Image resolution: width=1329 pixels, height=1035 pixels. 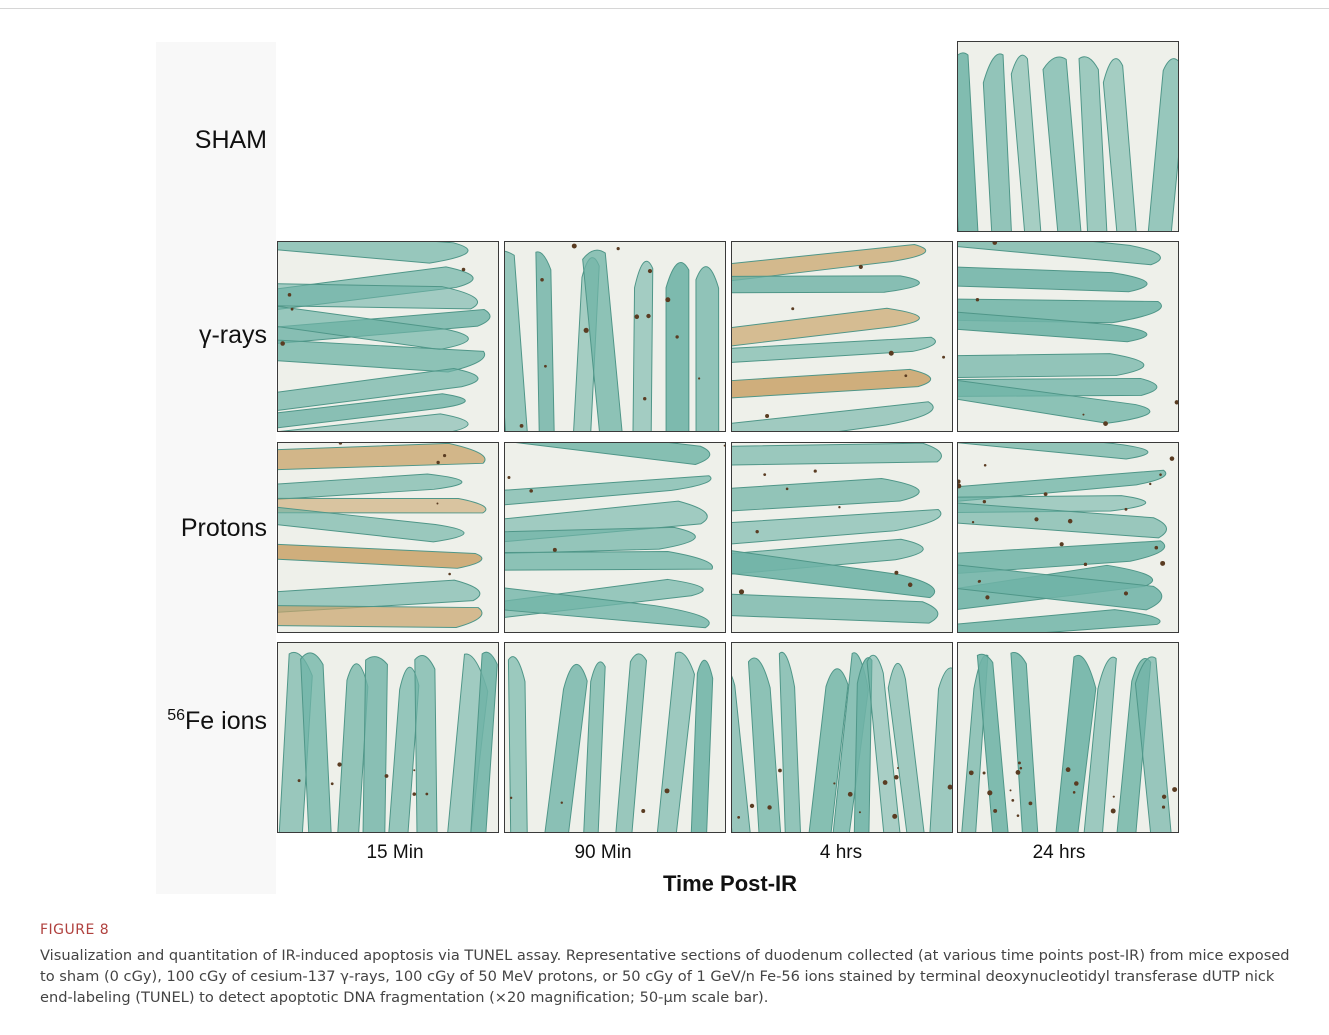 I want to click on micrograph-sham-24-hrs, so click(x=1068, y=136).